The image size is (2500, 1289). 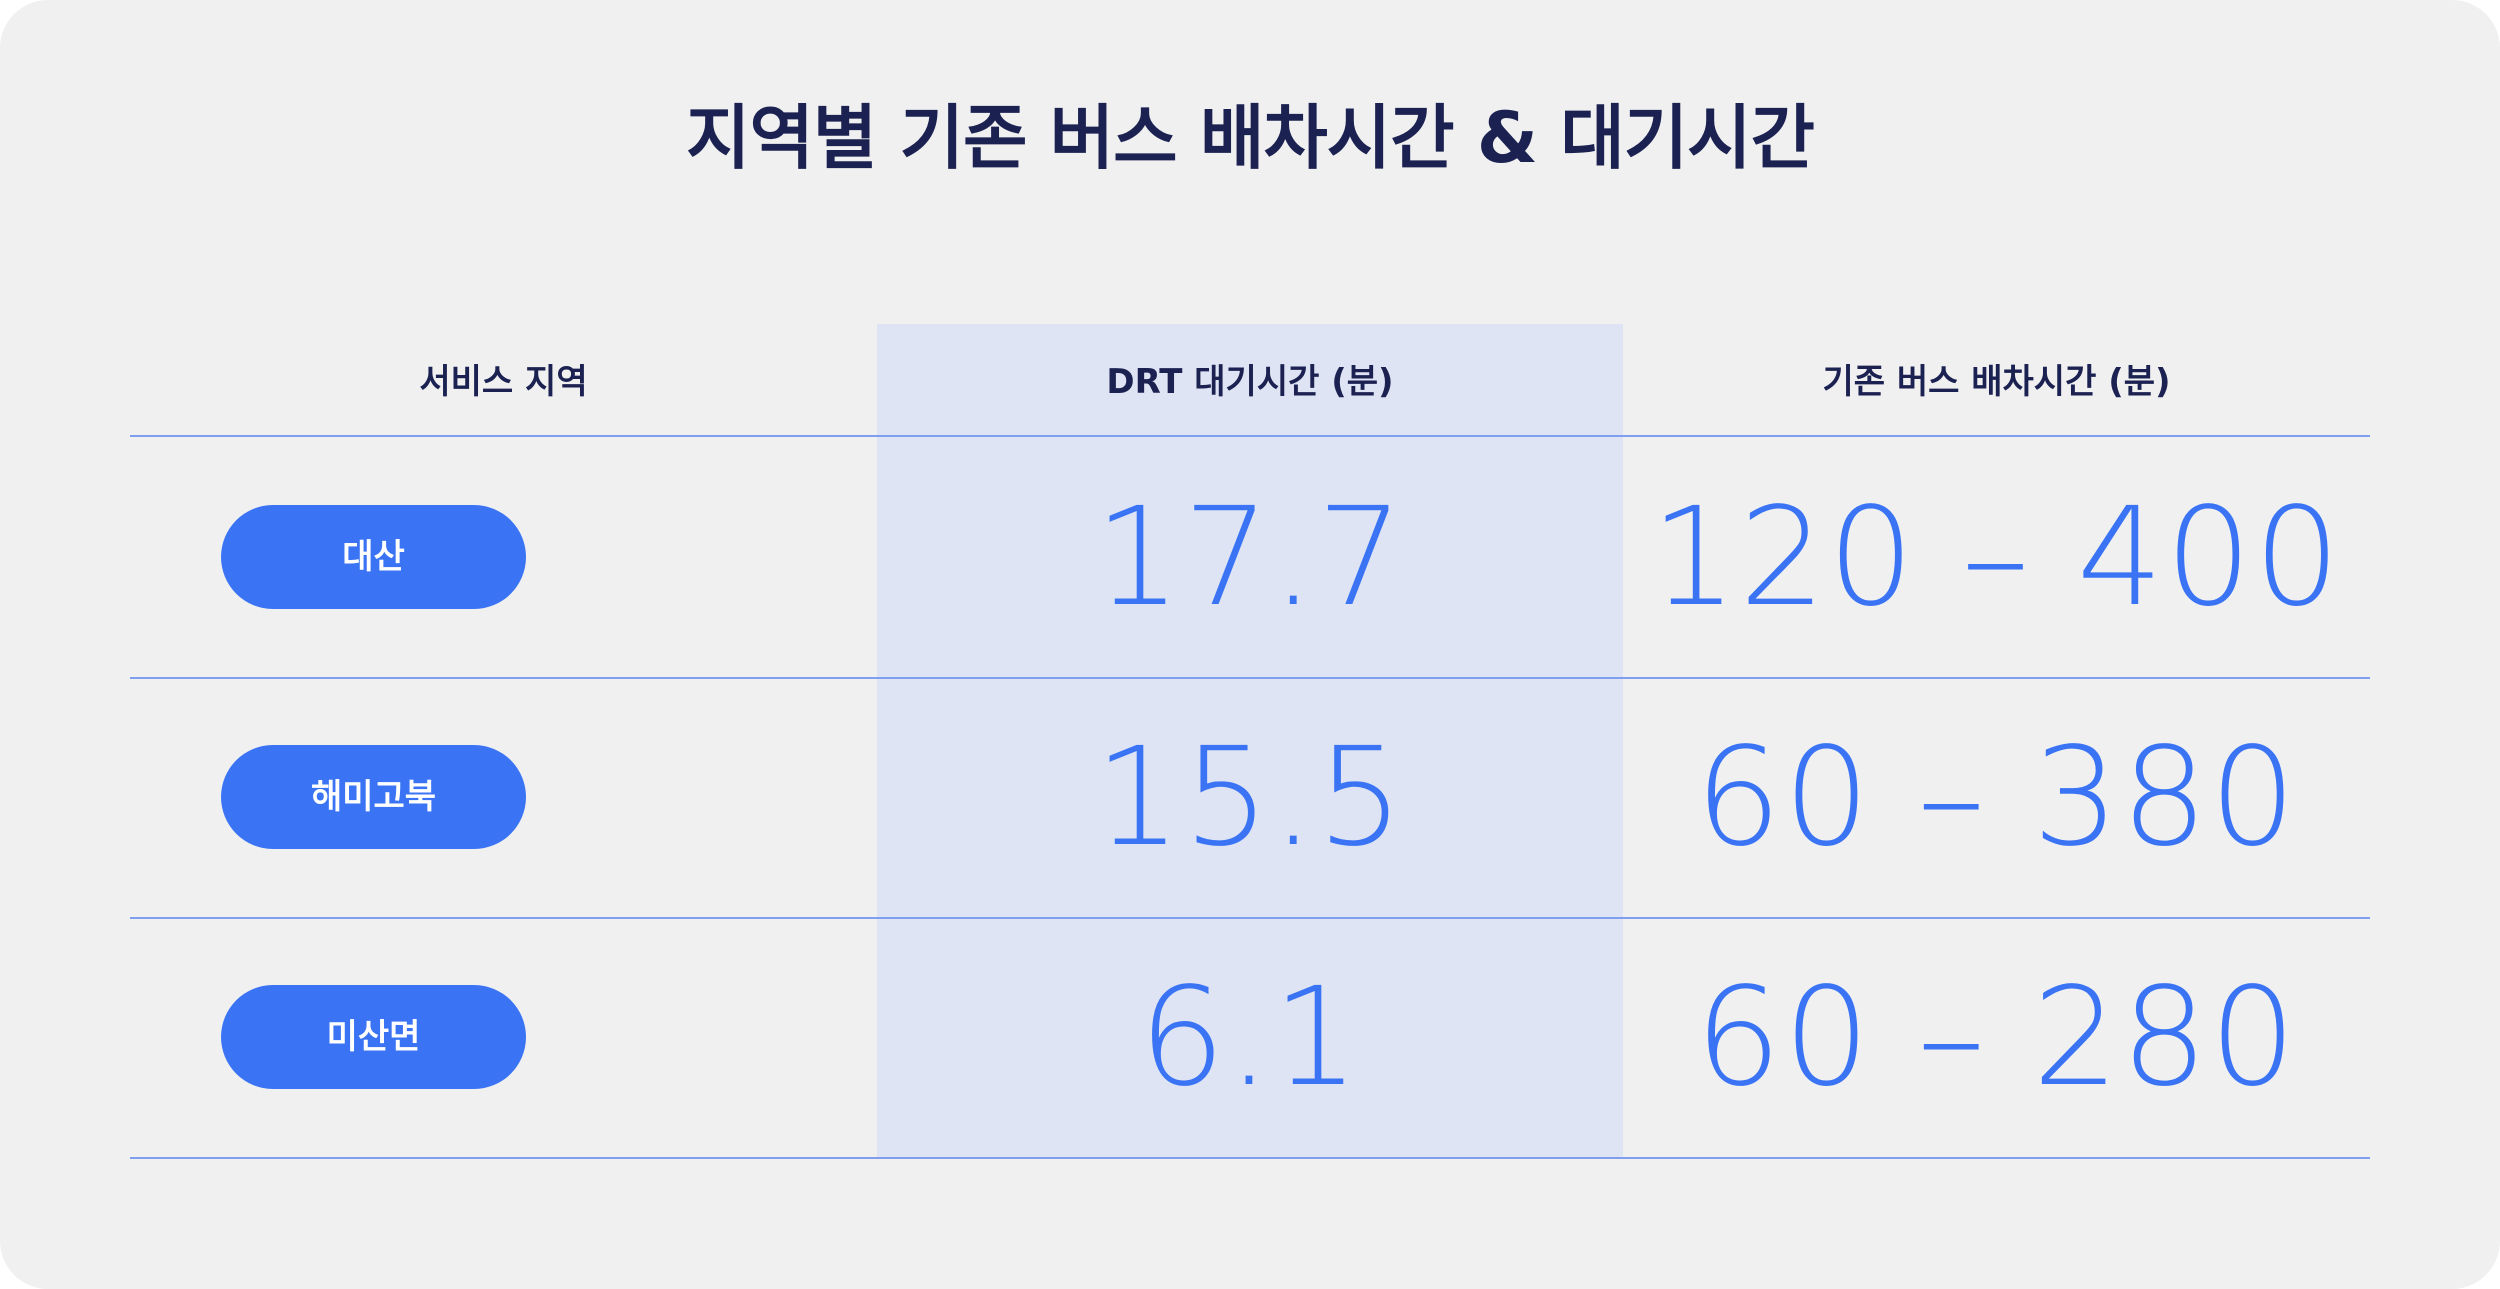 I want to click on page-title: 지역별 기존 버스 배차시간 & 대기시간, so click(x=1250, y=138).